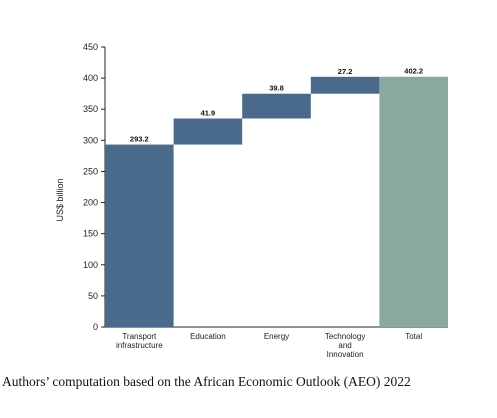 The height and width of the screenshot is (418, 497). I want to click on category-label-4: and, so click(344, 345).